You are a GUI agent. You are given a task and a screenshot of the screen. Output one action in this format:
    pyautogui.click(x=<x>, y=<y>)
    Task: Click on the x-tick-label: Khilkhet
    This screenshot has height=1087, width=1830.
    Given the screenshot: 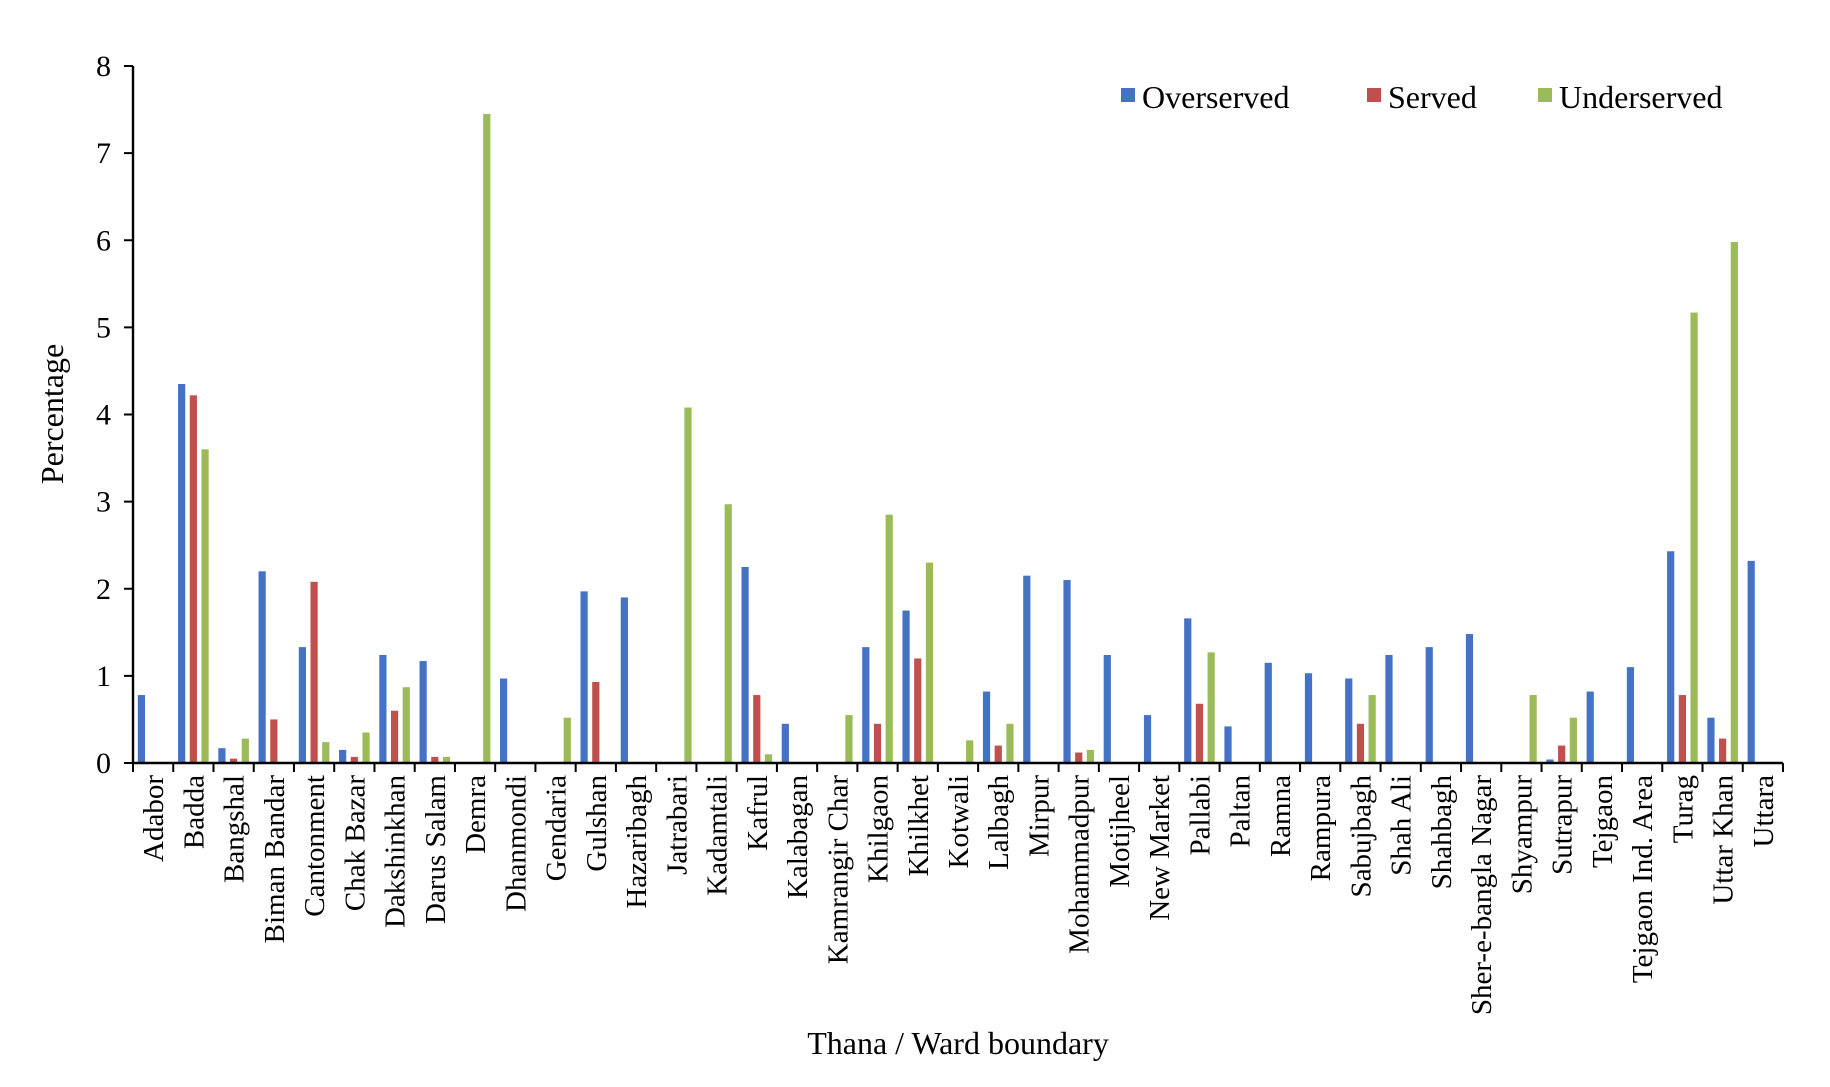 What is the action you would take?
    pyautogui.click(x=919, y=826)
    